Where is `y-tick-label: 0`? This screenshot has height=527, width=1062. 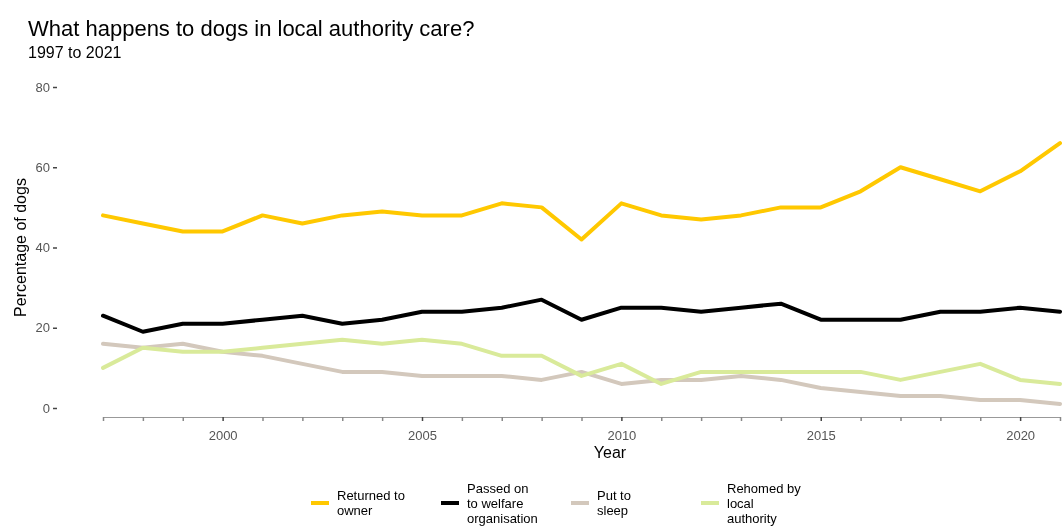
y-tick-label: 0 is located at coordinates (46, 408).